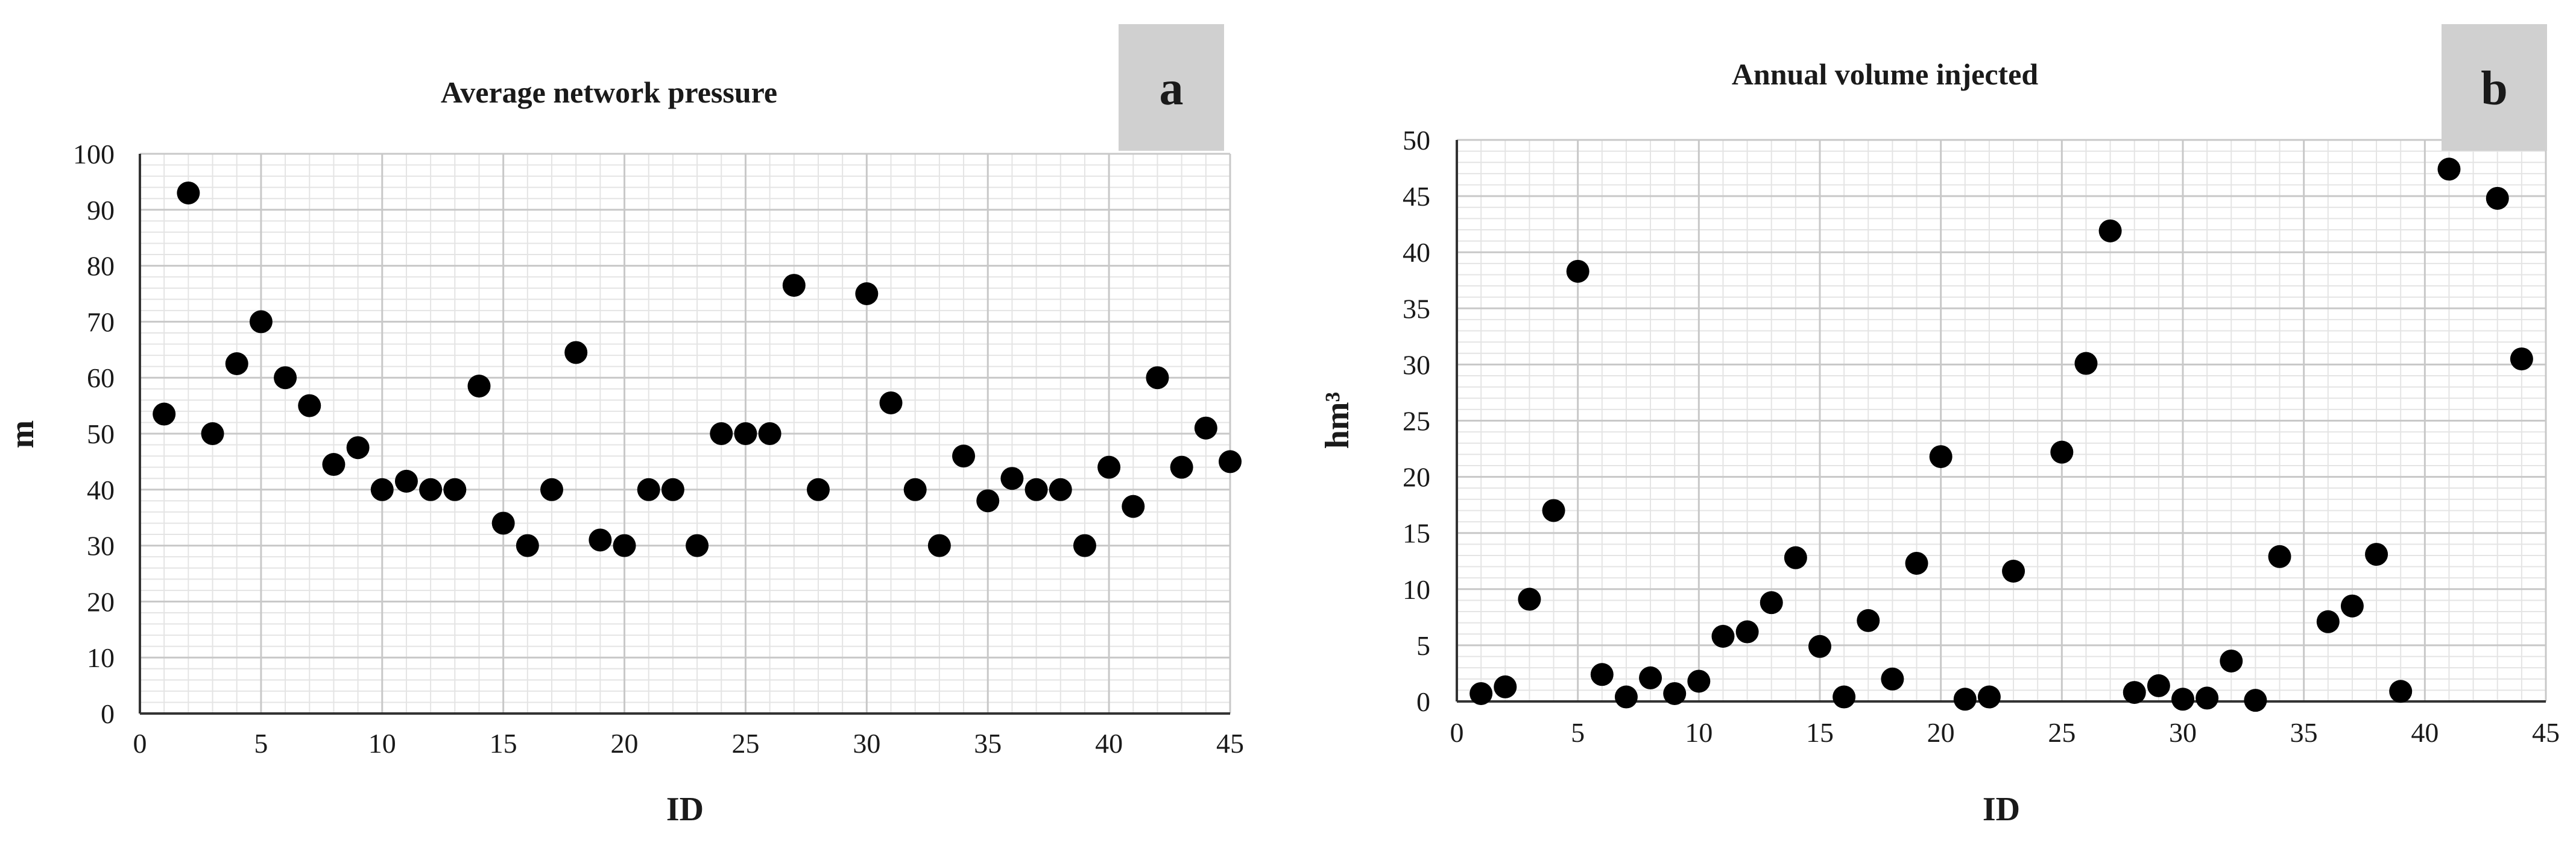 This screenshot has height=845, width=2576. Describe the element at coordinates (101, 266) in the screenshot. I see `y-tick-label: 80` at that location.